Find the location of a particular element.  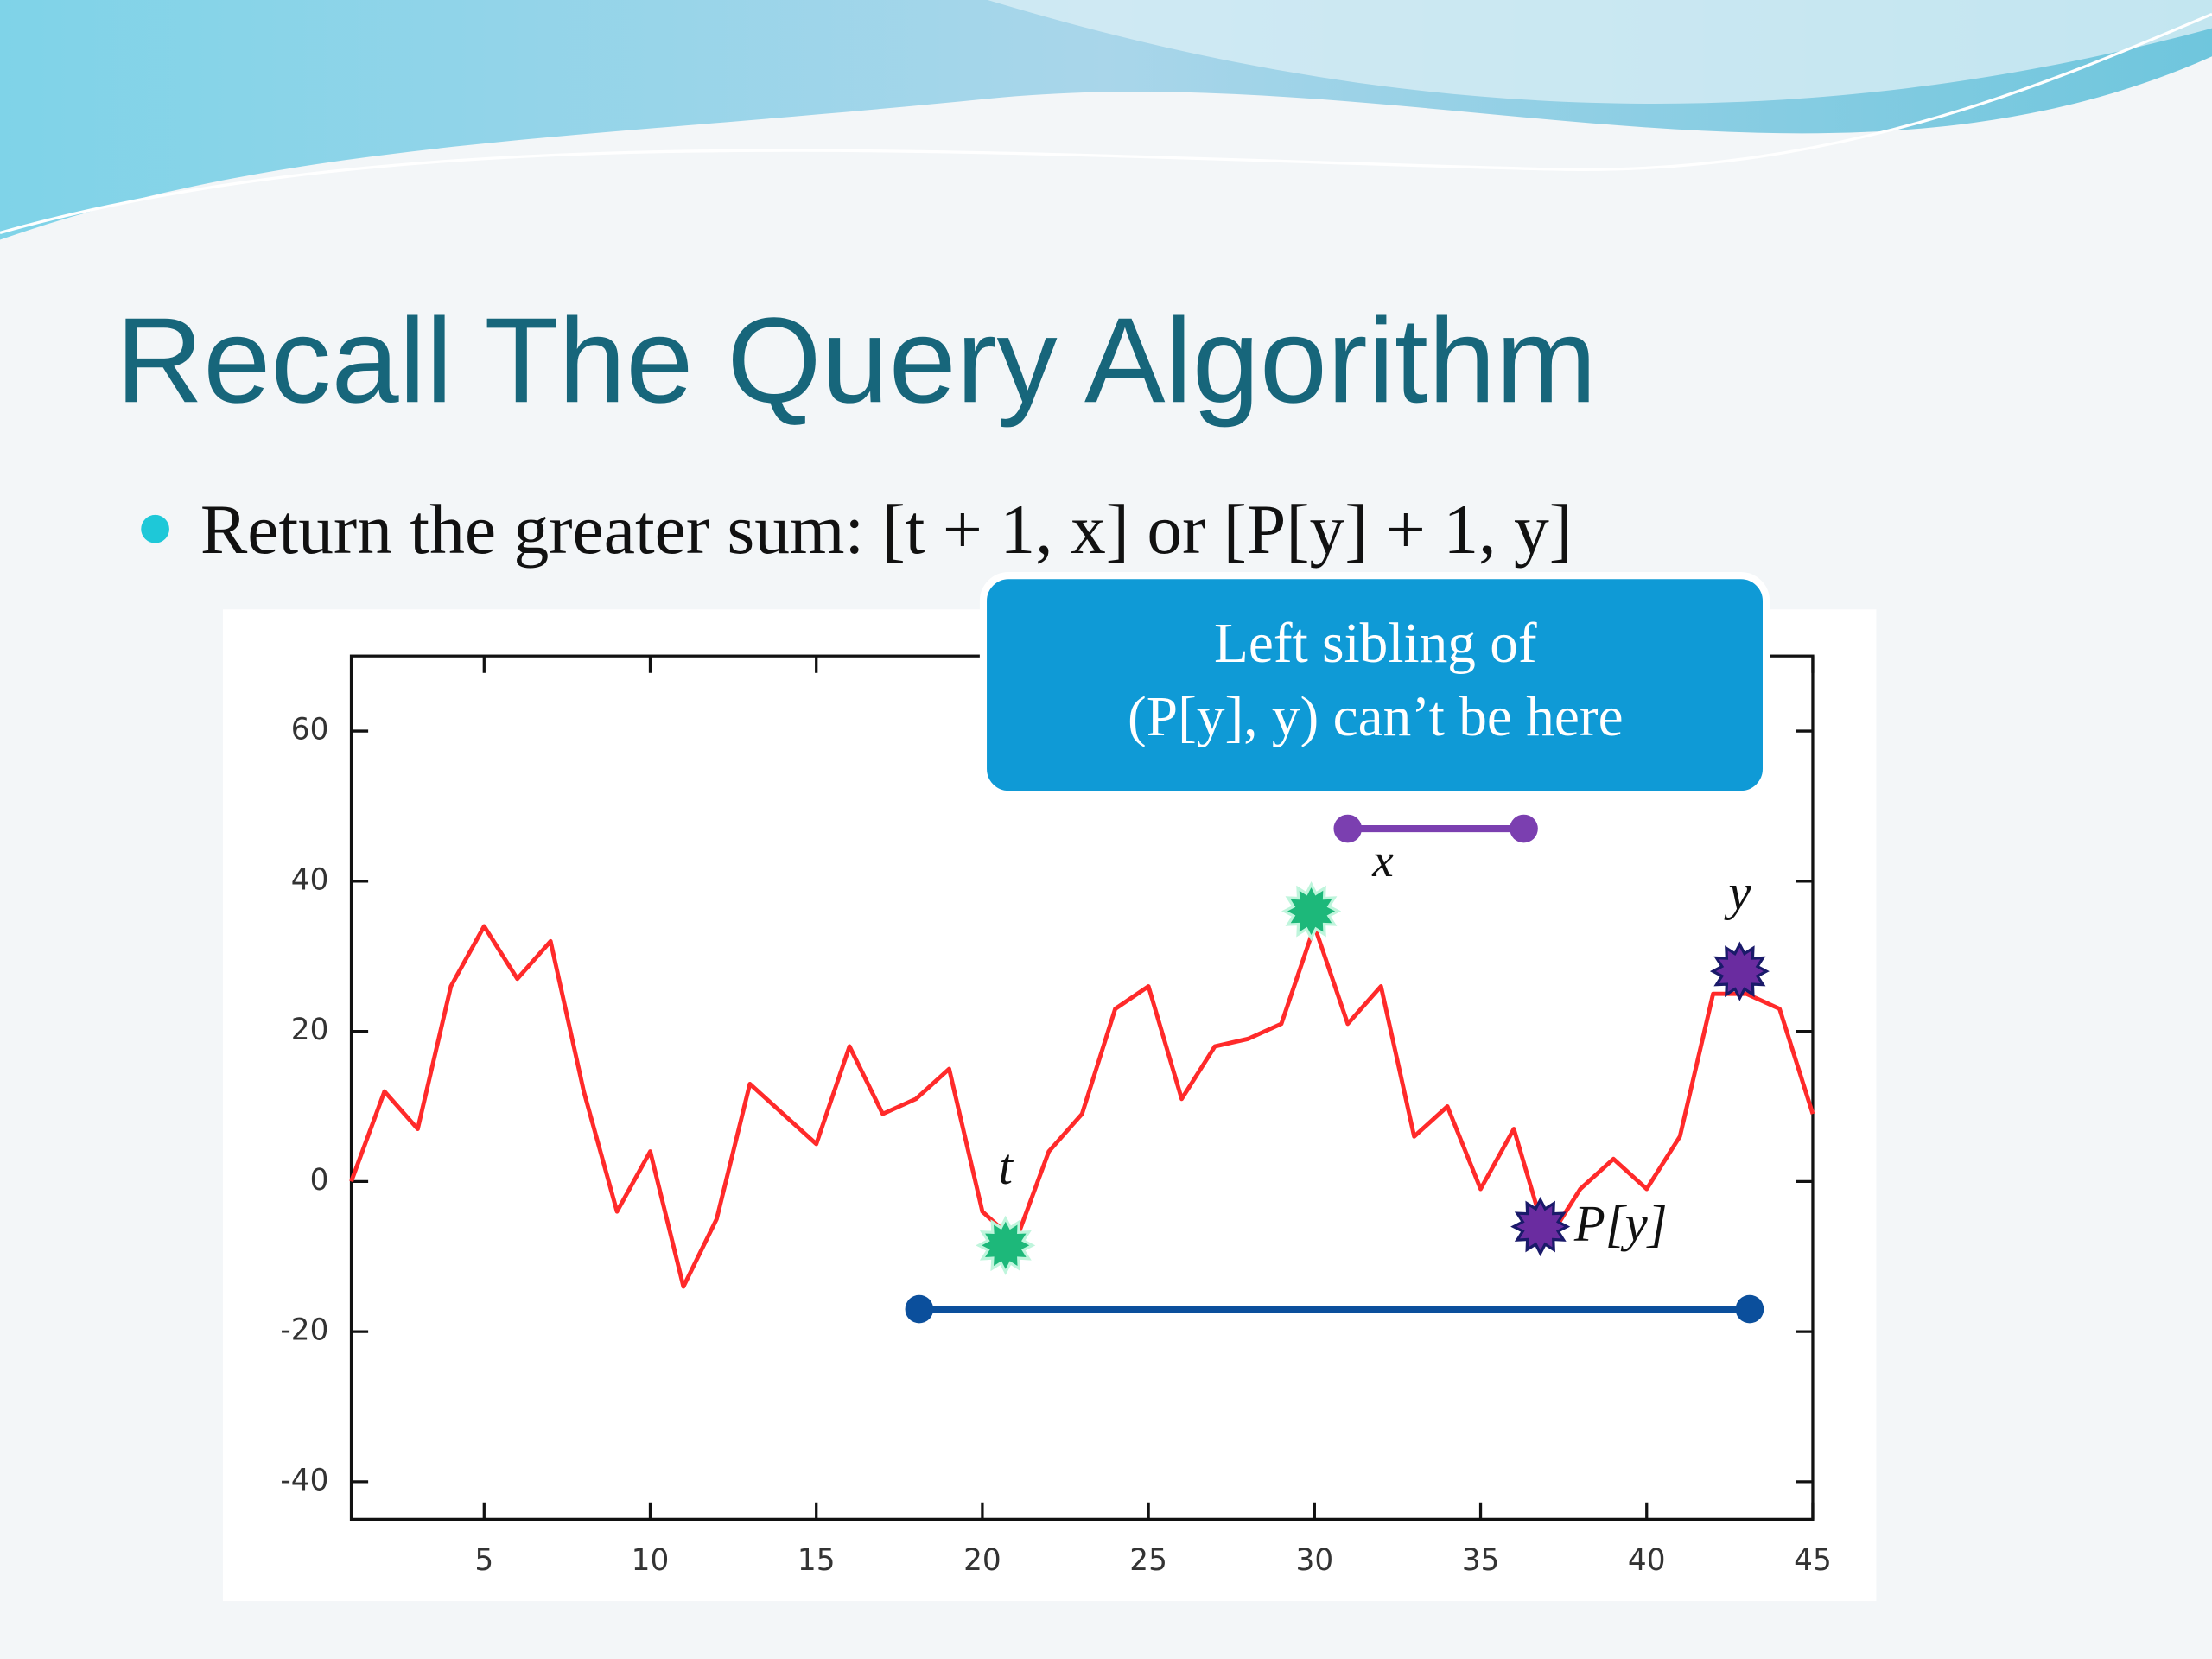

x-tick-label: 20 is located at coordinates (982, 1560).